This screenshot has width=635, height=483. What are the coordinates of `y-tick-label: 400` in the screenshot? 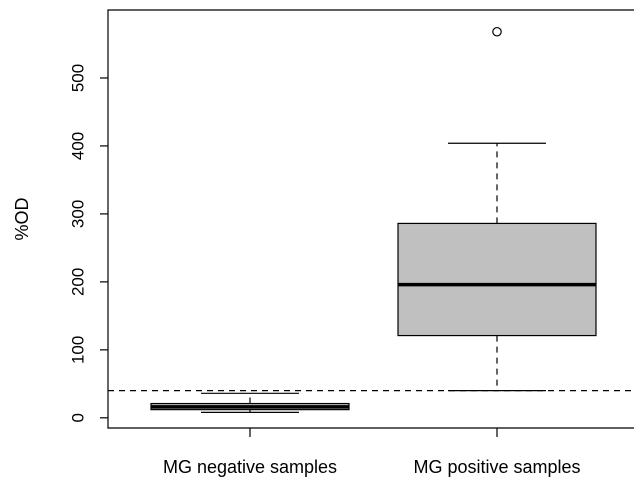 It's located at (77, 146).